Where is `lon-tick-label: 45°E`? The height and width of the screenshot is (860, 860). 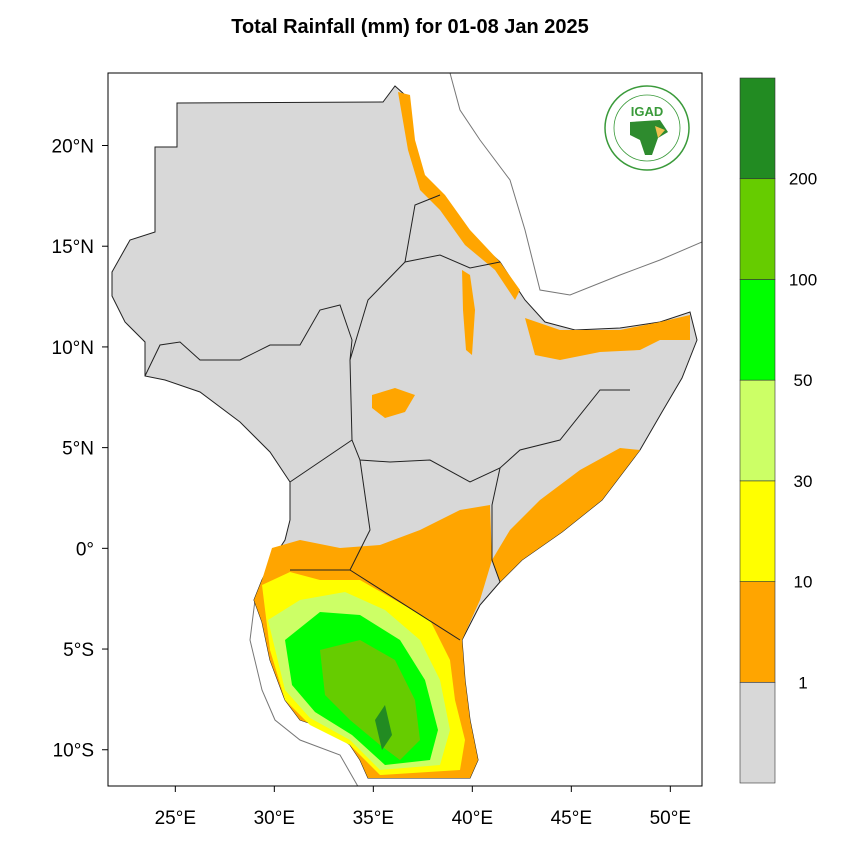 lon-tick-label: 45°E is located at coordinates (571, 818).